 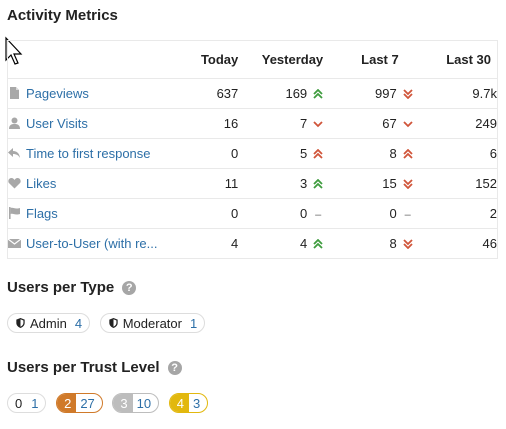 I want to click on metric-label-link: Pageviews, so click(x=57, y=93).